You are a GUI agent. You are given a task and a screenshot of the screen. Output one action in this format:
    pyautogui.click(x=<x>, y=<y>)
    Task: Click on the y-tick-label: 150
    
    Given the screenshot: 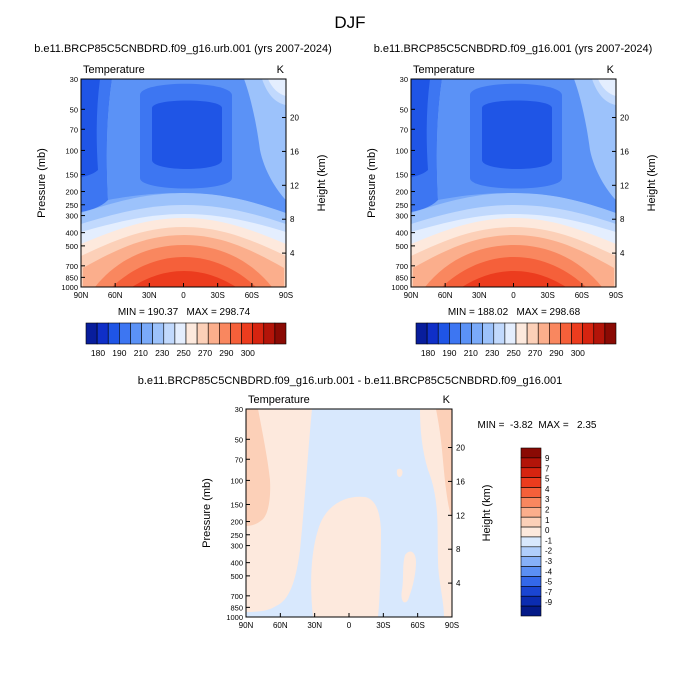 What is the action you would take?
    pyautogui.click(x=71, y=174)
    